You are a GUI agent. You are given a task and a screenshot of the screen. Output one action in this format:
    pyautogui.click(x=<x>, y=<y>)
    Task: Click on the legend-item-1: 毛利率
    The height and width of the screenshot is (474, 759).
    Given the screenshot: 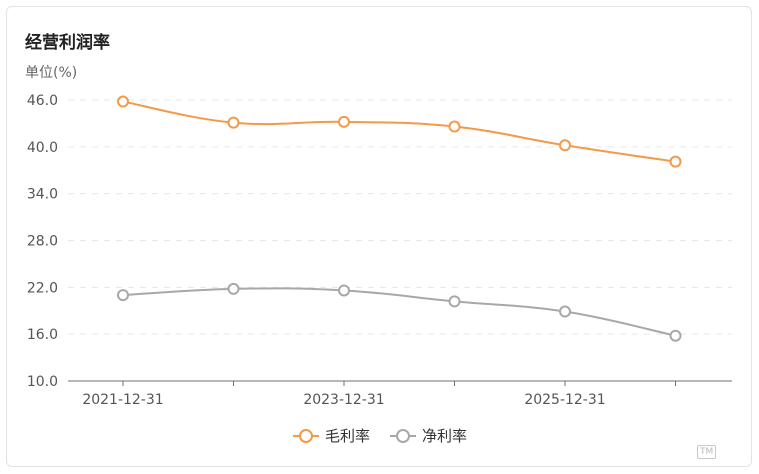 What is the action you would take?
    pyautogui.click(x=331, y=436)
    